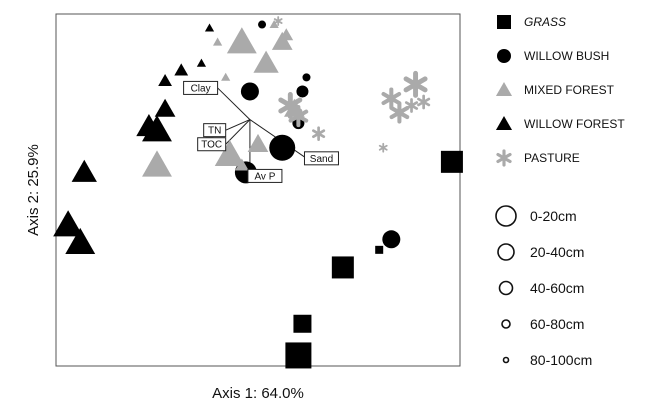 This screenshot has height=408, width=659. Describe the element at coordinates (566, 56) in the screenshot. I see `legend-label: WILLOW BUSH` at that location.